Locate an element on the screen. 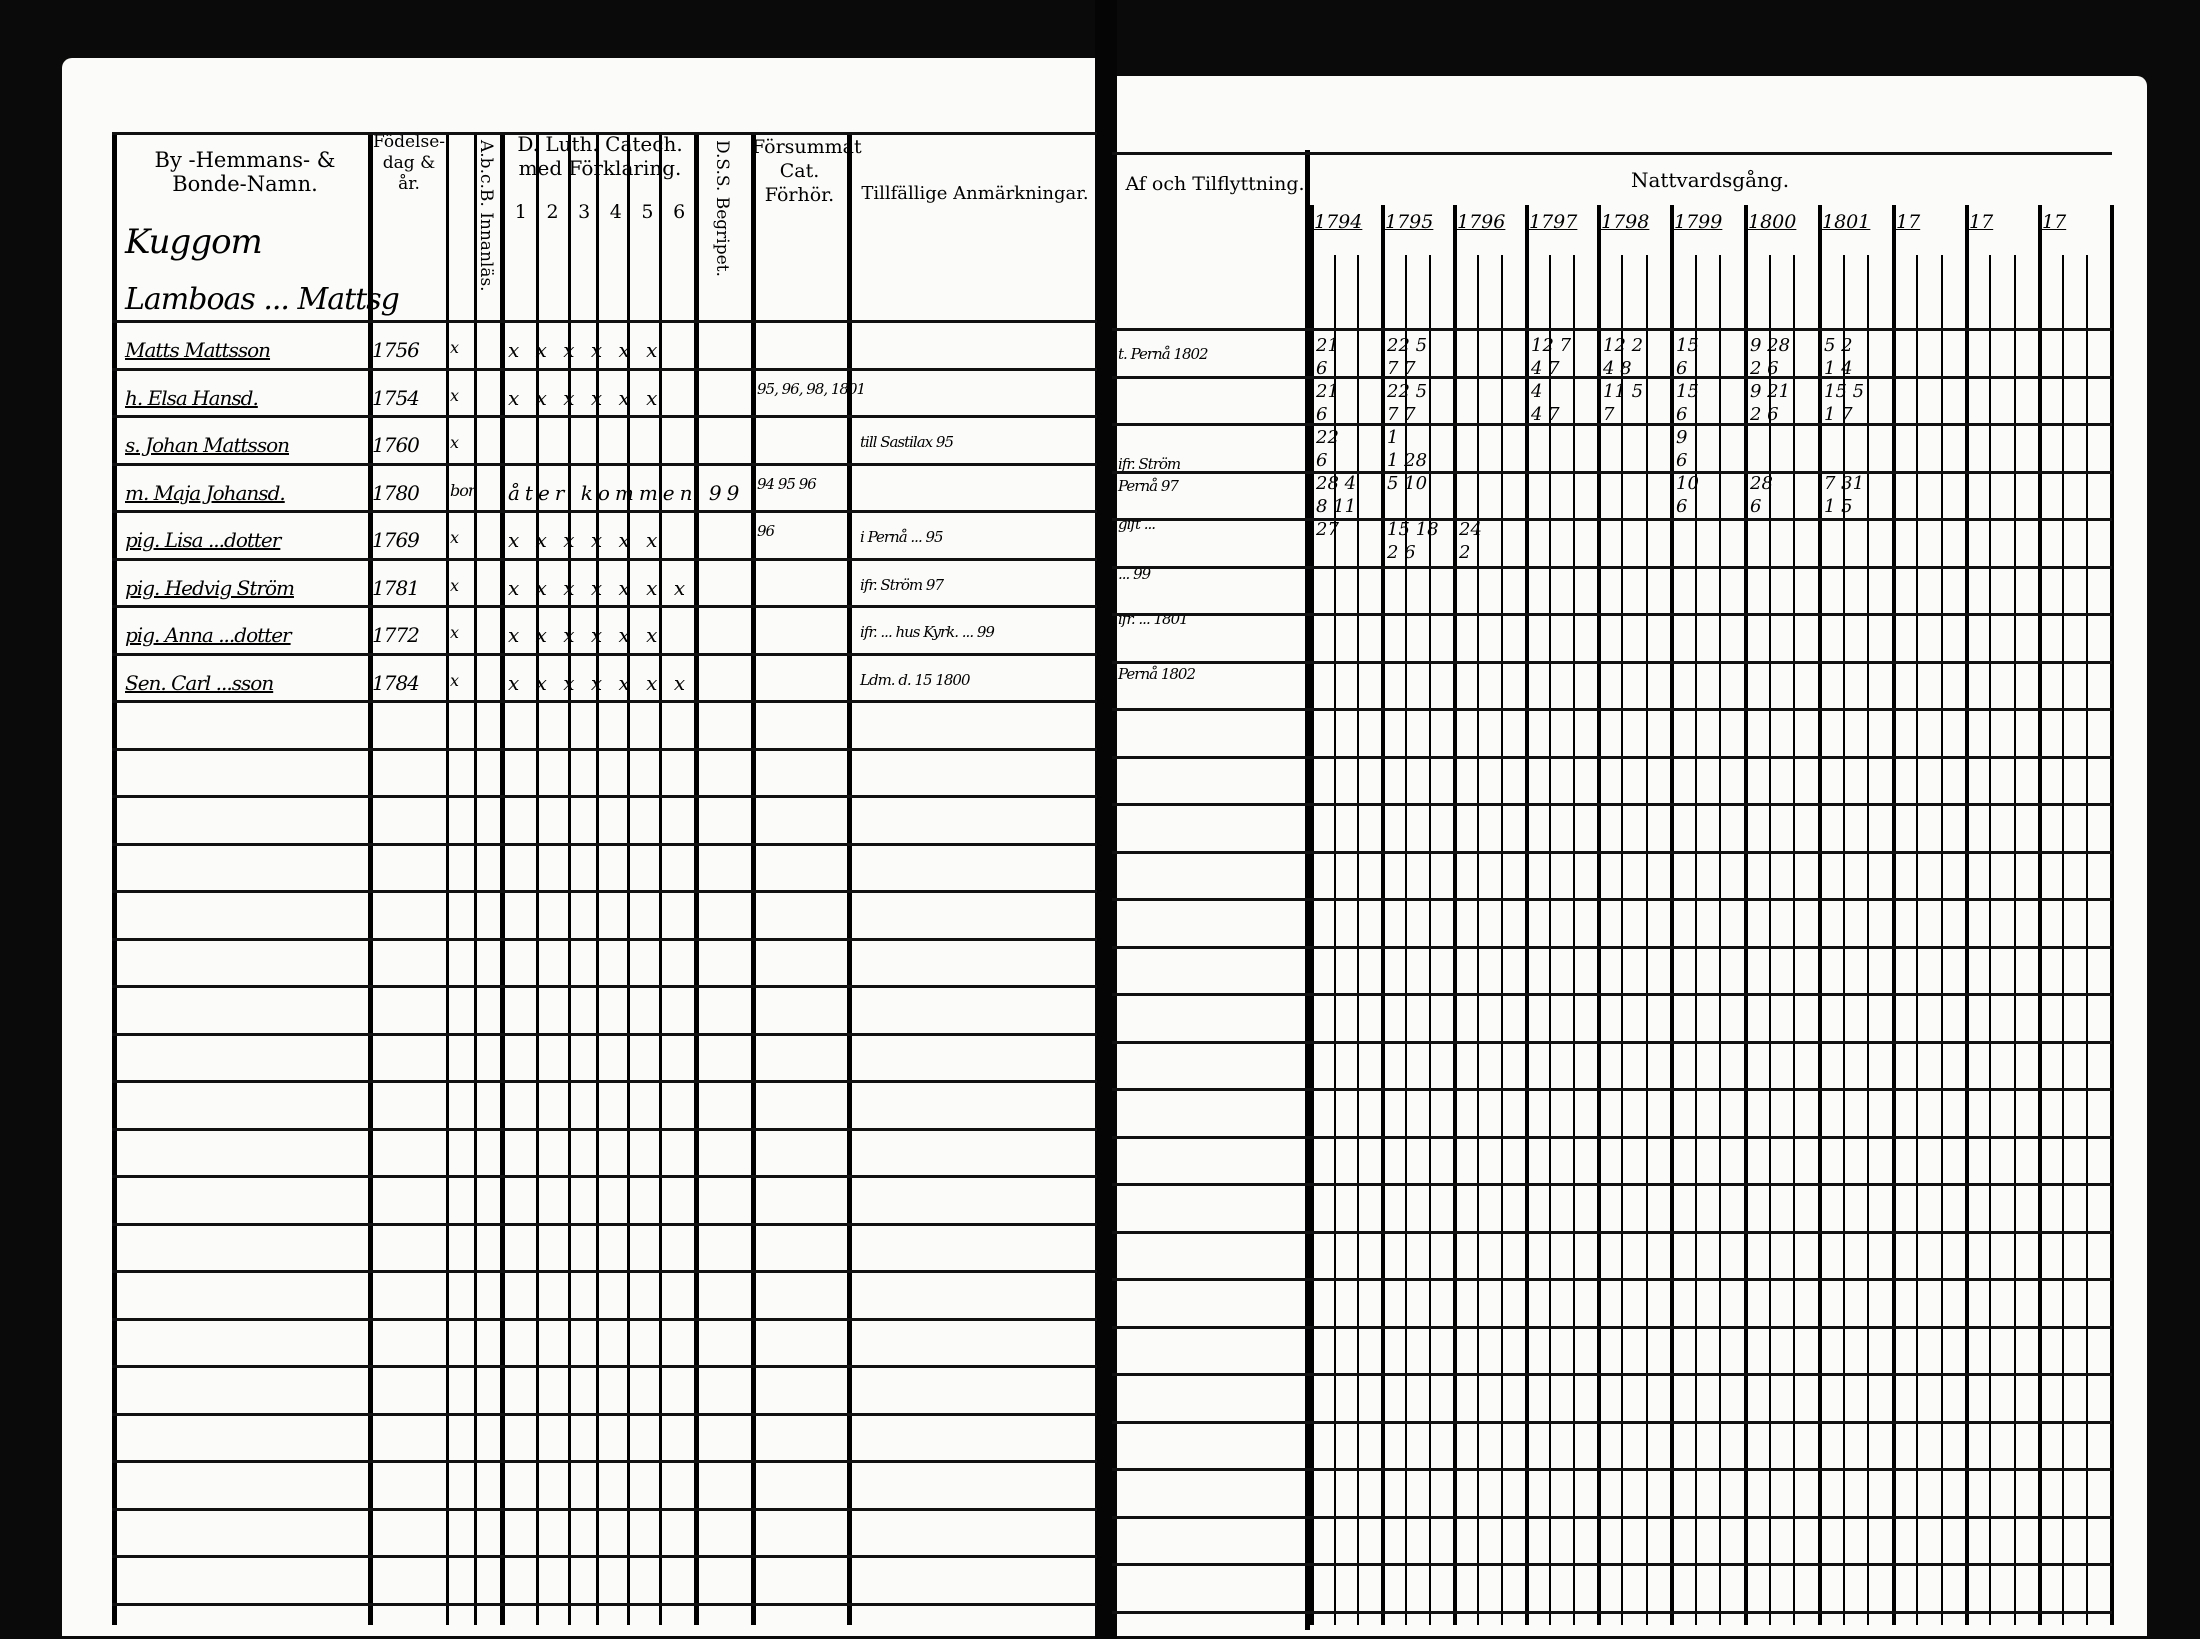  header-remarks: Tillfällige Anmärkningar. is located at coordinates (975, 193).